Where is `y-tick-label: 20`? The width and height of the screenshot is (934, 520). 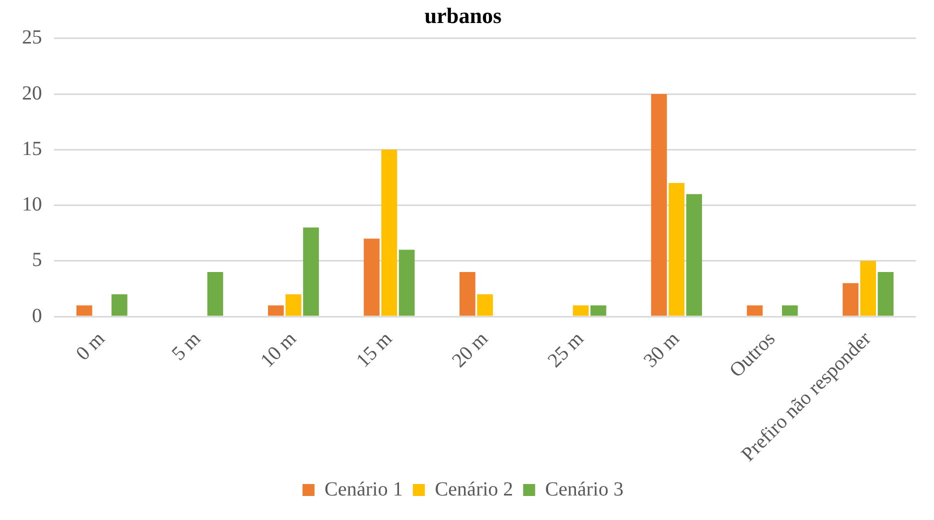
y-tick-label: 20 is located at coordinates (32, 93).